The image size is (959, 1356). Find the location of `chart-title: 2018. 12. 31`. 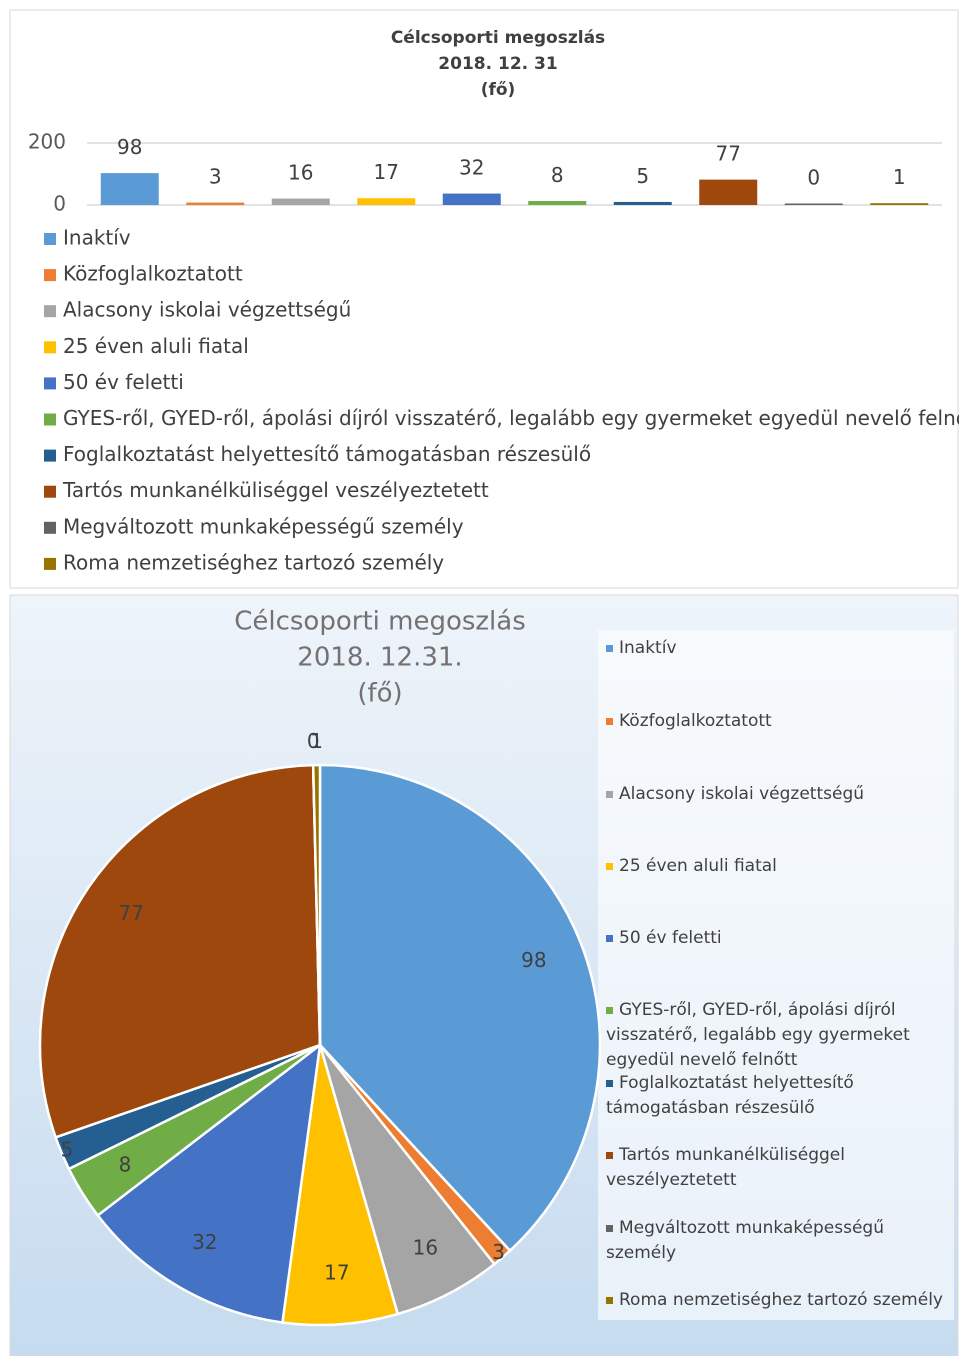

chart-title: 2018. 12. 31 is located at coordinates (497, 64).